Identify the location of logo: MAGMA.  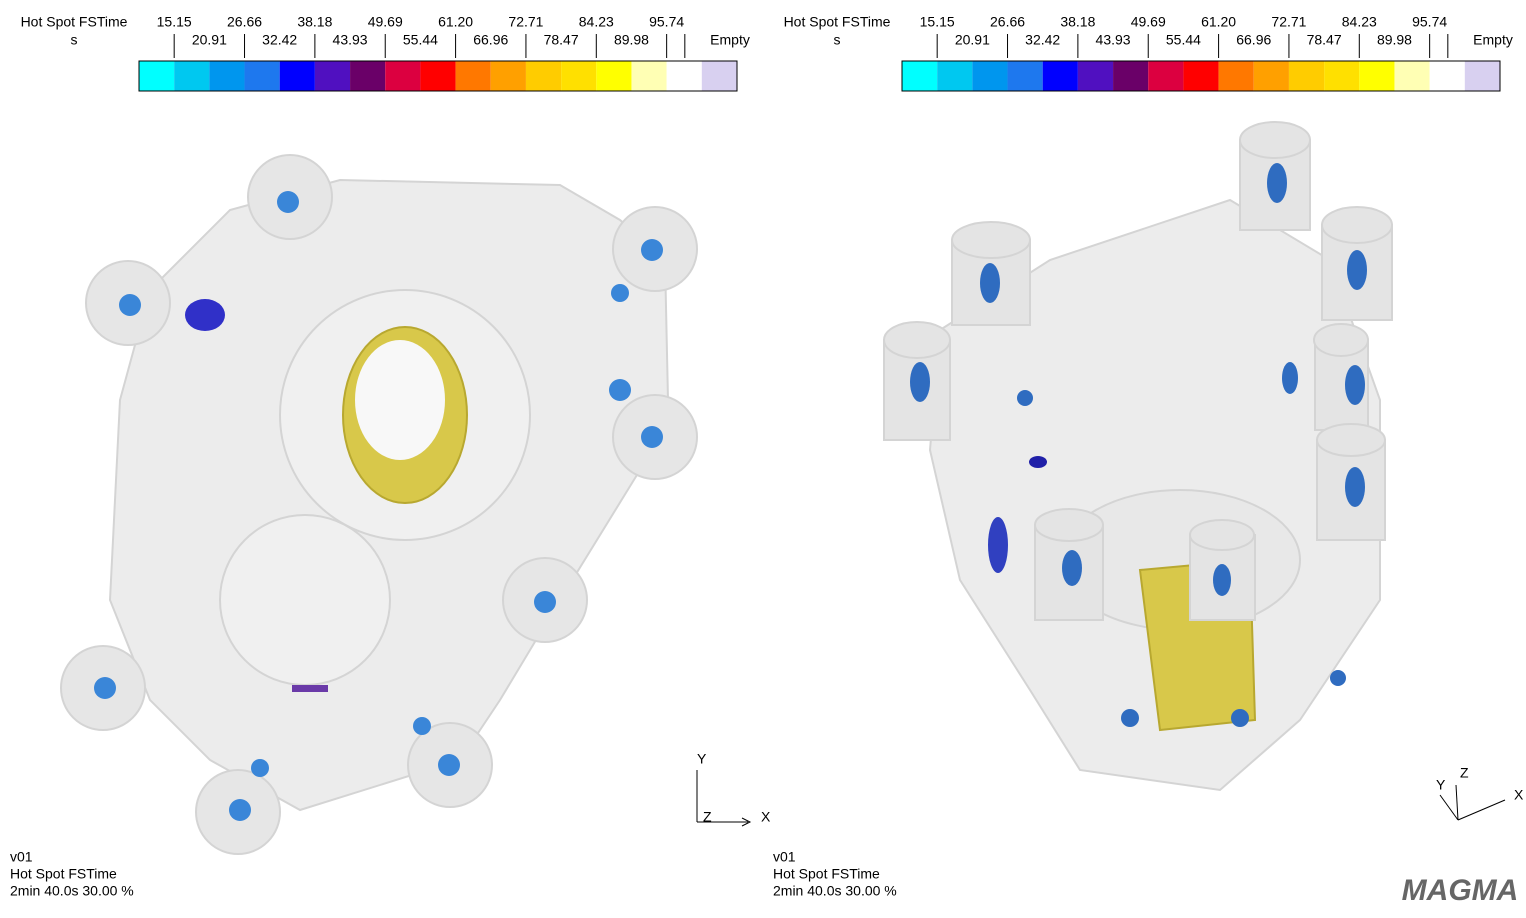
(1460, 890).